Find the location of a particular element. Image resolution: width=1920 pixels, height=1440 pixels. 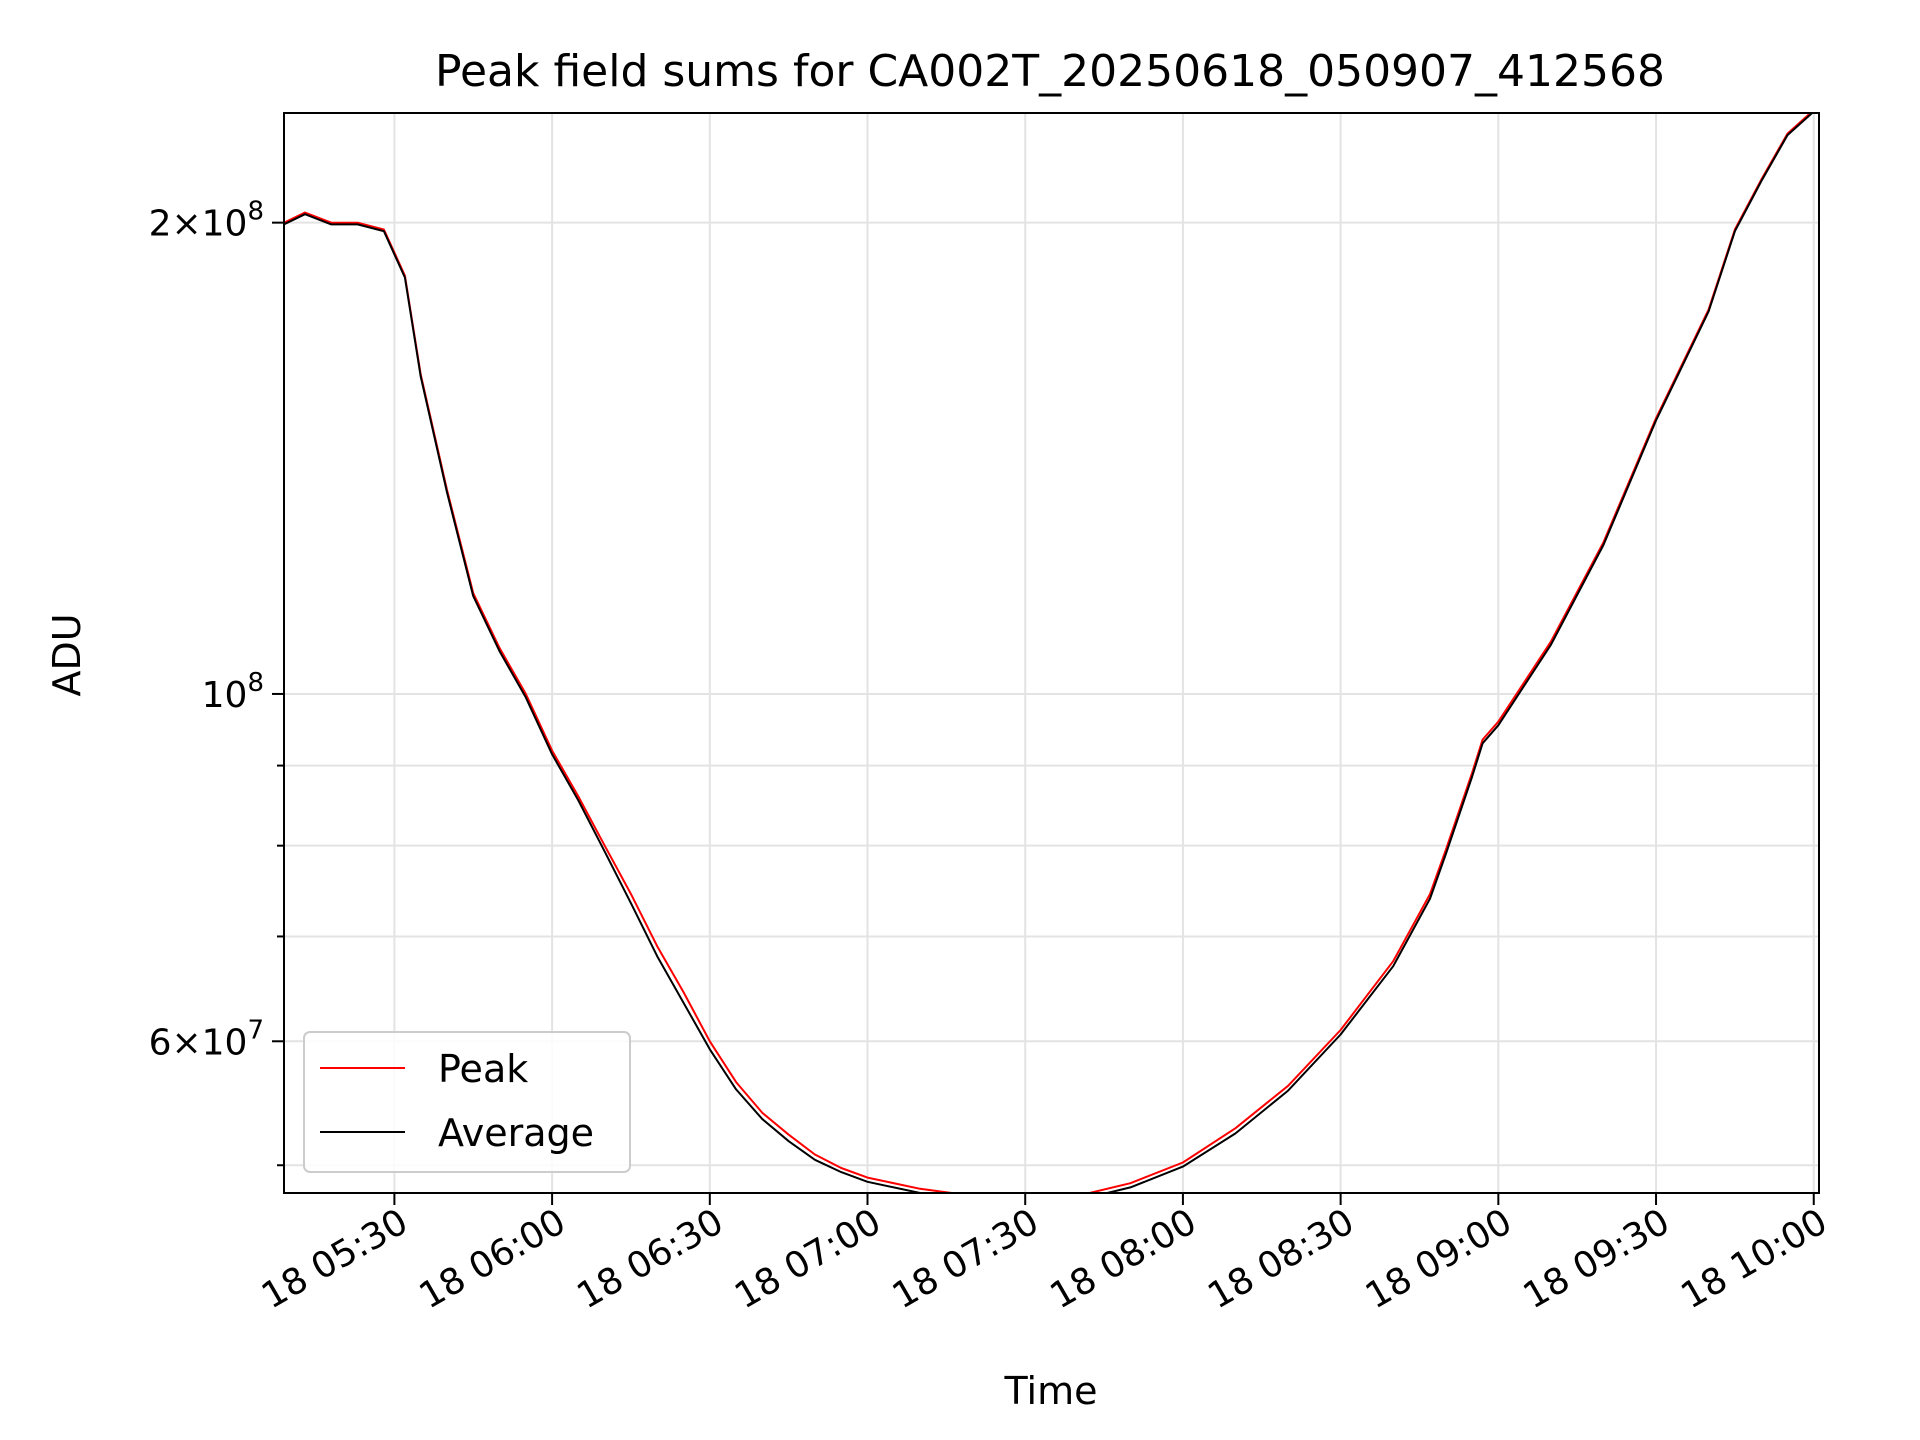

legend-label-average: Average is located at coordinates (516, 1133).